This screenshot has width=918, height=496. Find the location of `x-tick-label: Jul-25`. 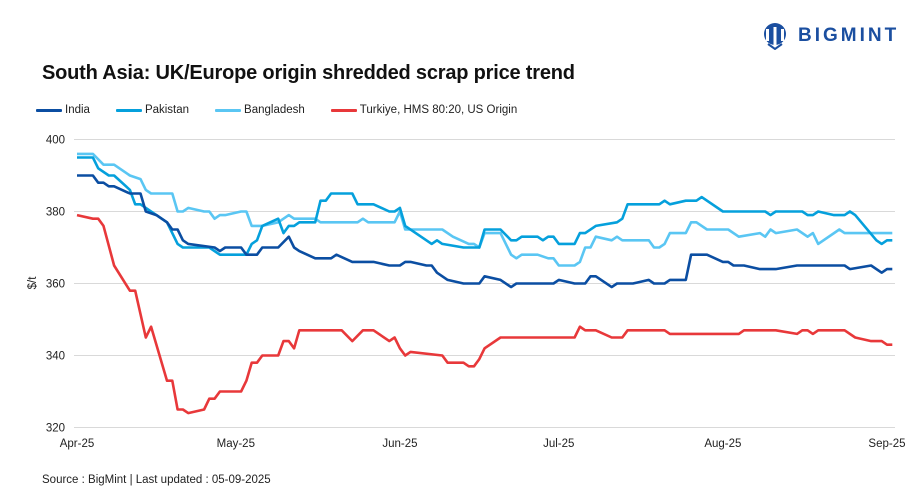

x-tick-label: Jul-25 is located at coordinates (558, 444).